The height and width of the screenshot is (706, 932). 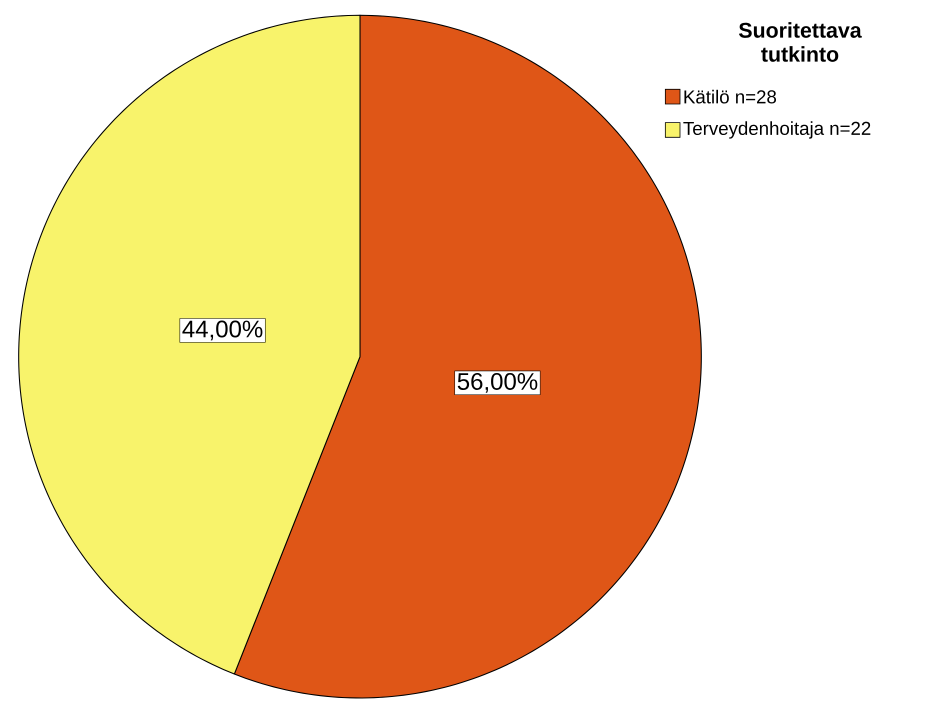 I want to click on legend-label: Kätilö n=28, so click(x=730, y=97).